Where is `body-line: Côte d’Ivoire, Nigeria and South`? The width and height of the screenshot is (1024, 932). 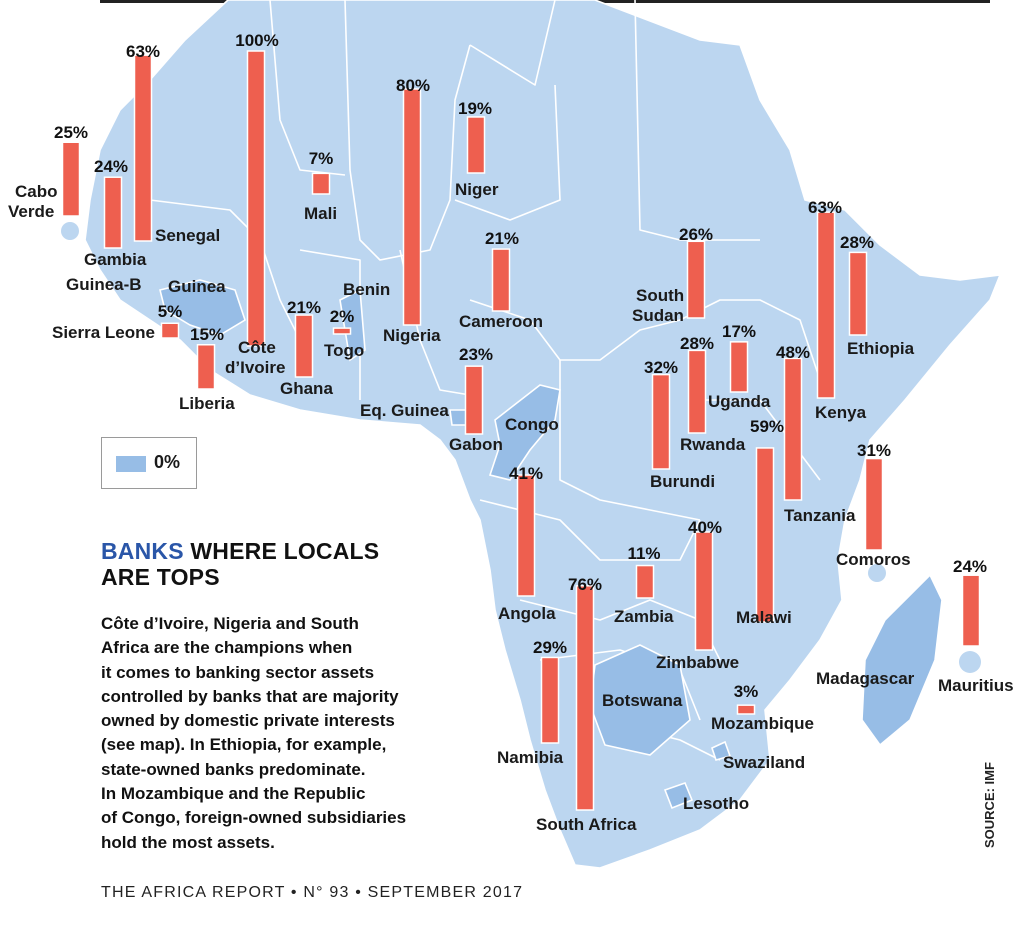
body-line: Côte d’Ivoire, Nigeria and South is located at coordinates (230, 623).